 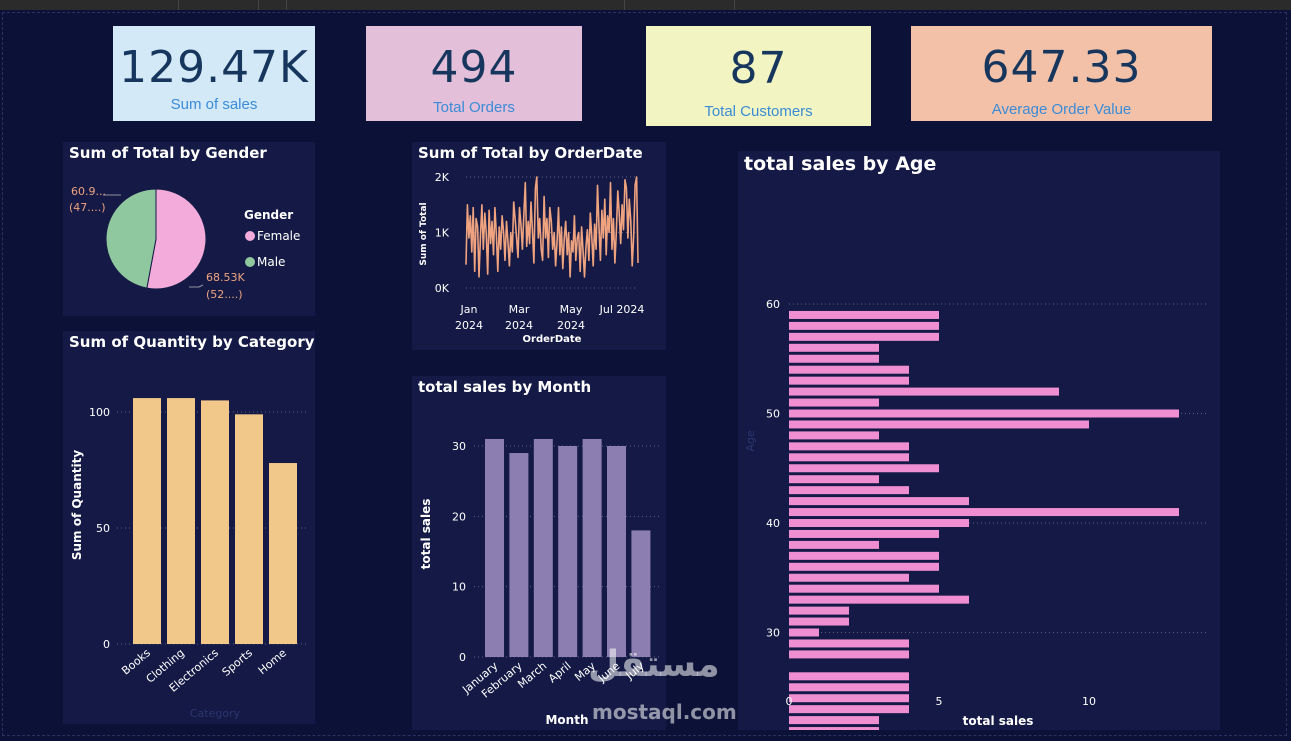 I want to click on y-tick-label: 1K, so click(x=442, y=233).